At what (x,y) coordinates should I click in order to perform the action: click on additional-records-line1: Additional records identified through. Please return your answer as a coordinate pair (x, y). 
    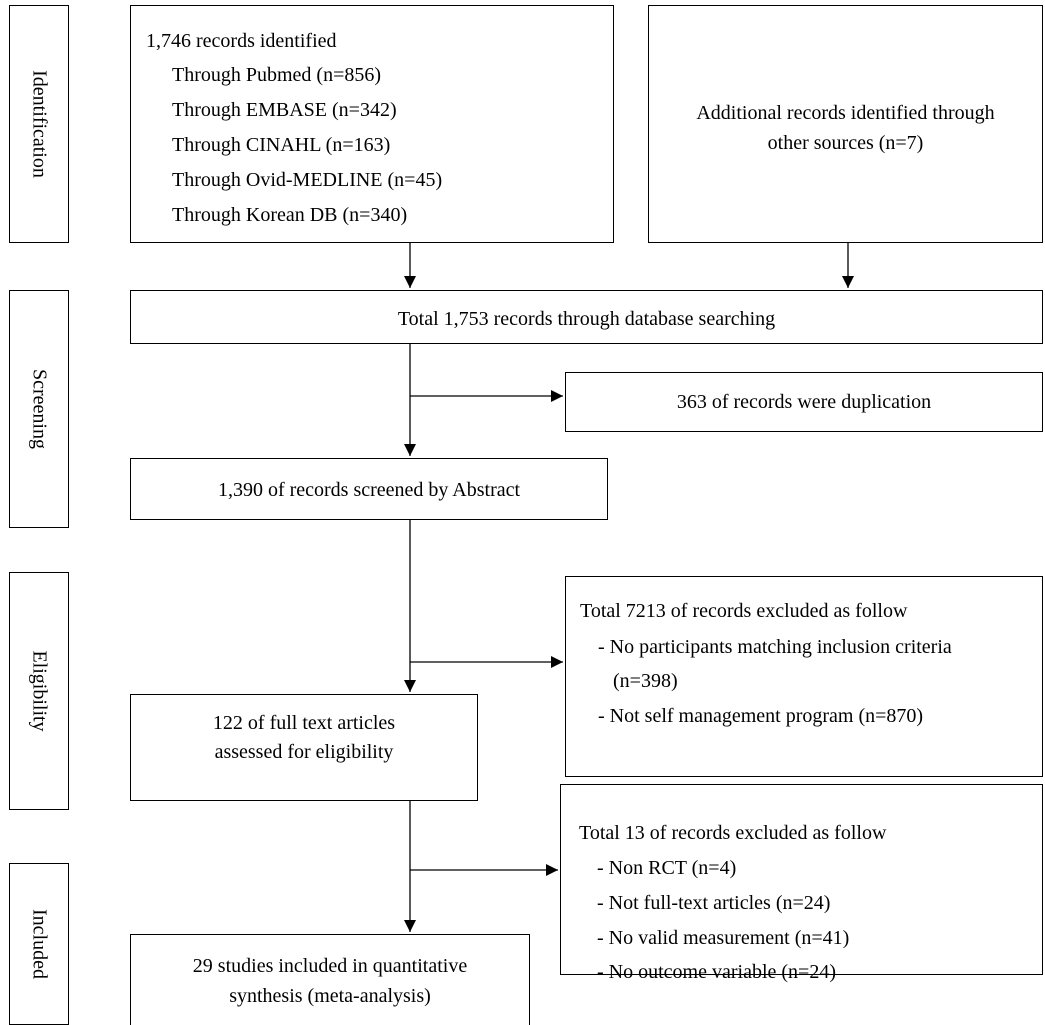
    Looking at the image, I should click on (845, 113).